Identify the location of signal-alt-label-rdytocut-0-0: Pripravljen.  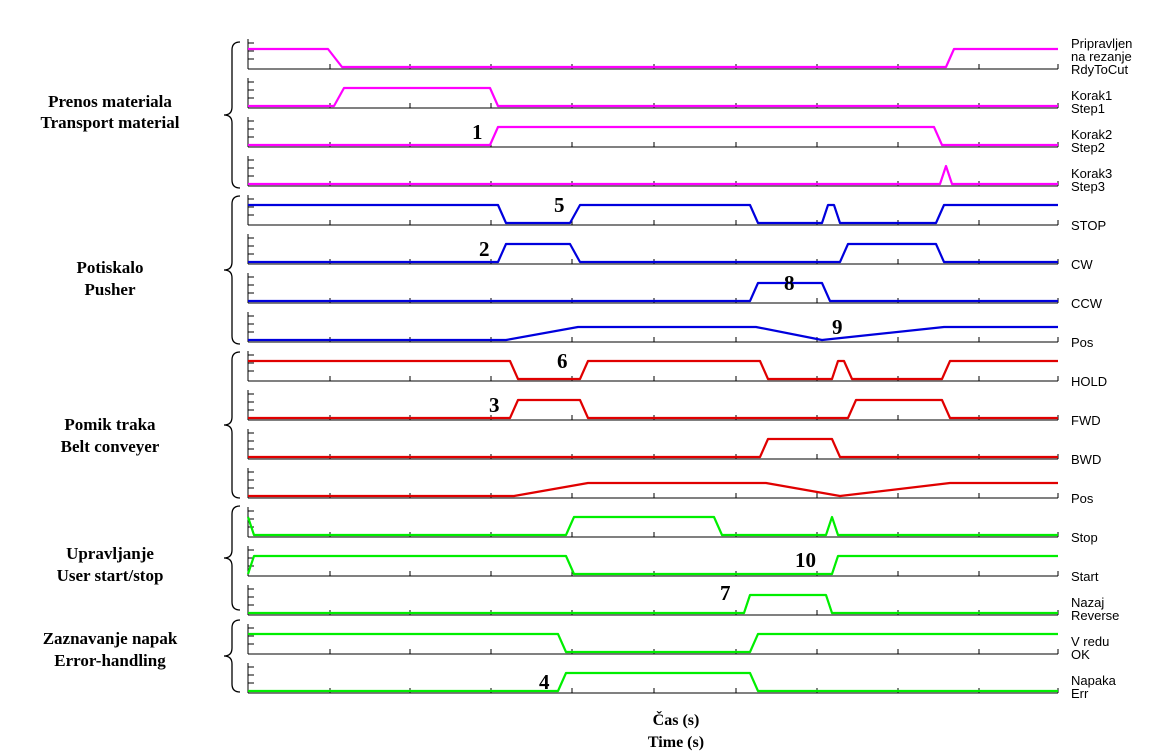
(1101, 43).